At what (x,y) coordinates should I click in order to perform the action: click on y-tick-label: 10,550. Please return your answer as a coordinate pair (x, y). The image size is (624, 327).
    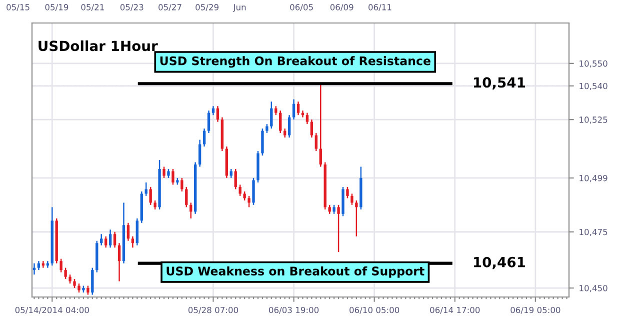
    Looking at the image, I should click on (594, 64).